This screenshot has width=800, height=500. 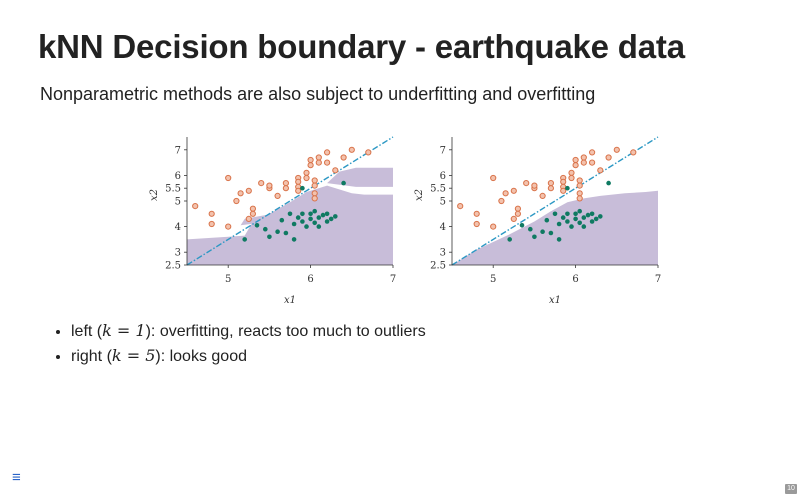 I want to click on chart-panel-left: 5 6 7 2.5 3 4 5 5.5 6 7 x1 x2, so click(x=272, y=221).